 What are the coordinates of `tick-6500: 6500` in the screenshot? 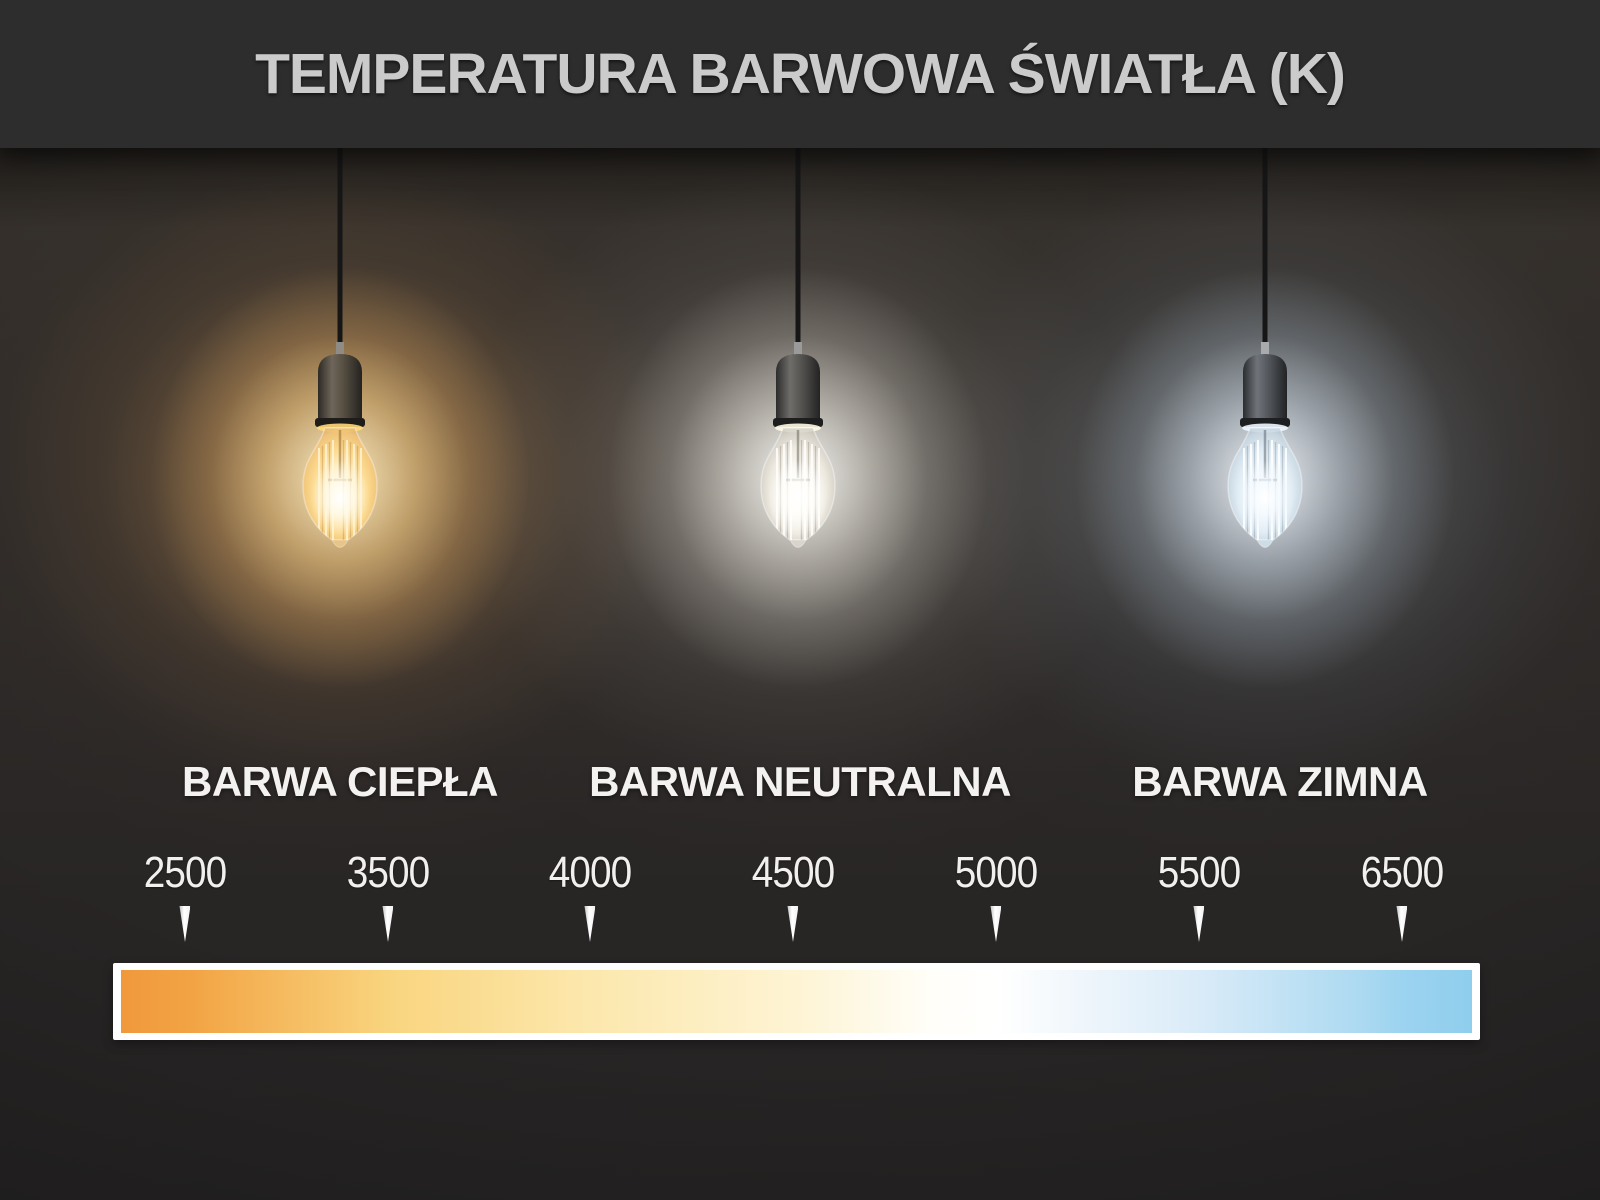 It's located at (1402, 895).